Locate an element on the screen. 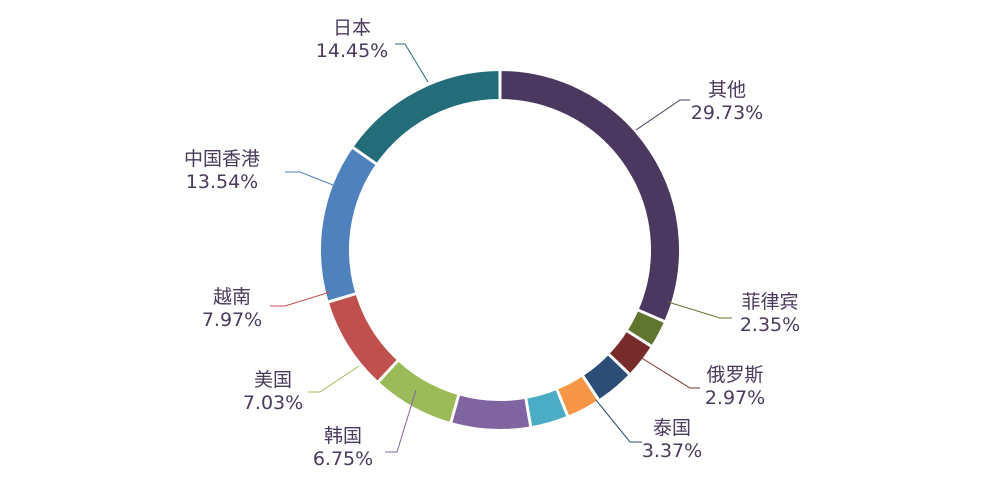  donut-slice-韩国 is located at coordinates (490, 412).